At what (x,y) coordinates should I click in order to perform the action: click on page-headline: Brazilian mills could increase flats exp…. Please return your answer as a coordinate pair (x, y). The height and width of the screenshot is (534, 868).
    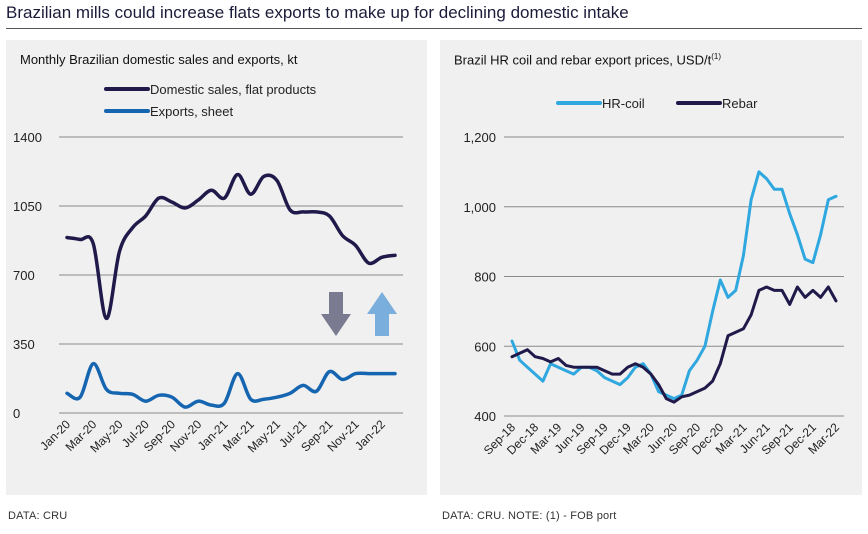
    Looking at the image, I should click on (434, 16).